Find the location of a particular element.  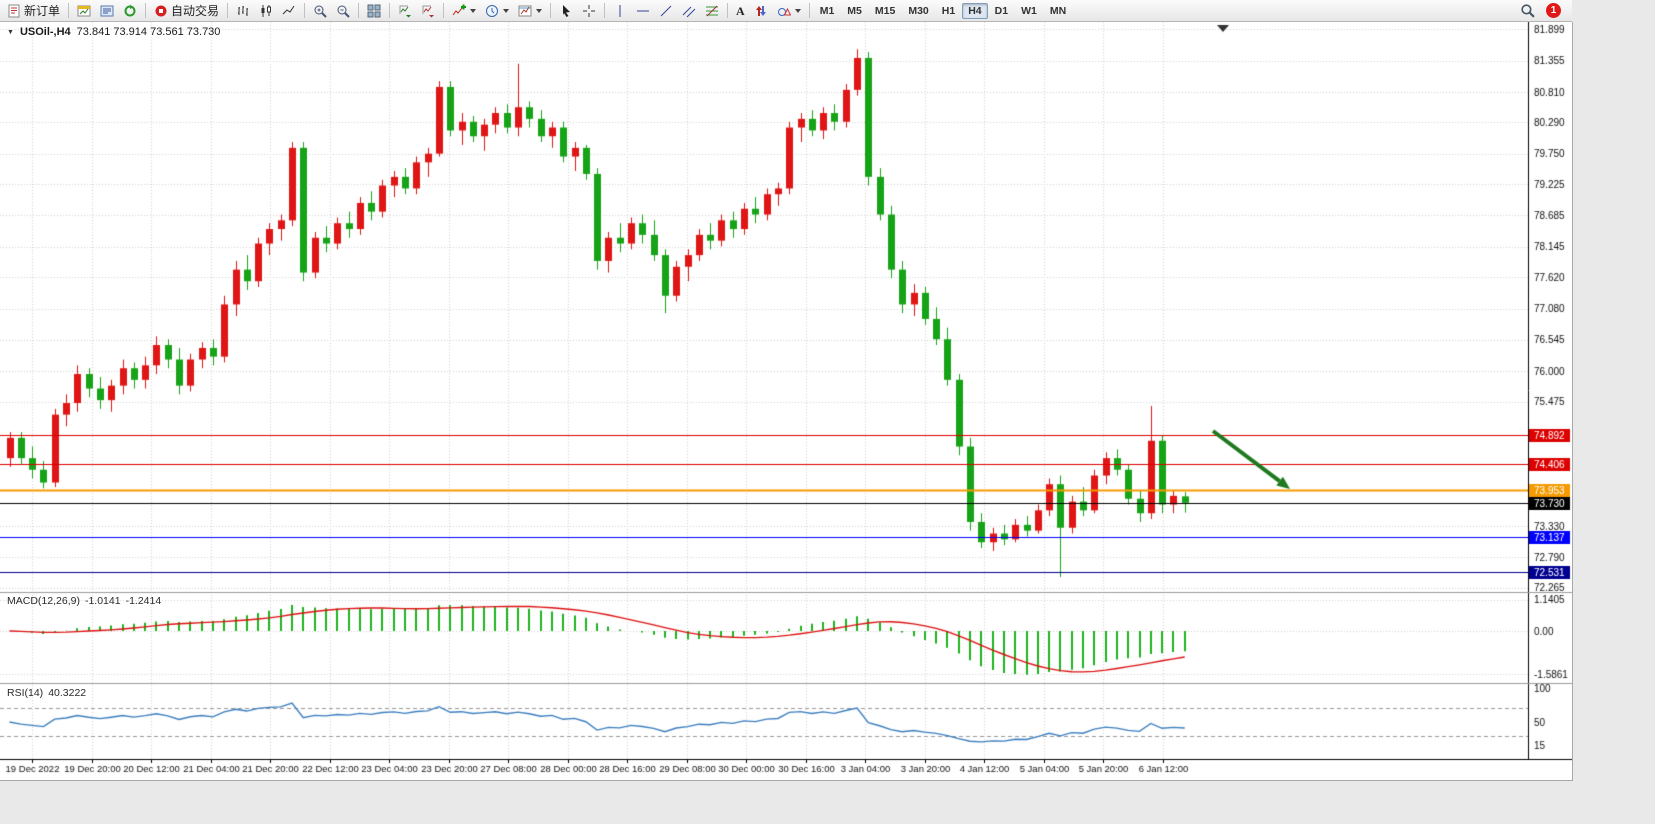

auto-trading-label: 自动交易 is located at coordinates (195, 11).